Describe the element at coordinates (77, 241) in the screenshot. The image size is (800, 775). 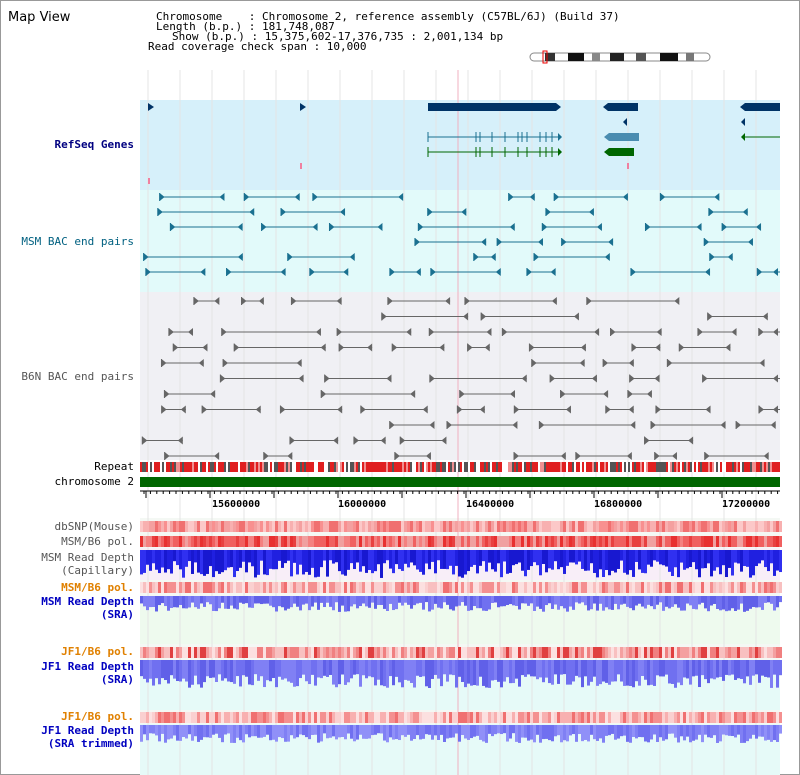
I see `msm-bac-label: MSM BAC end pairs` at that location.